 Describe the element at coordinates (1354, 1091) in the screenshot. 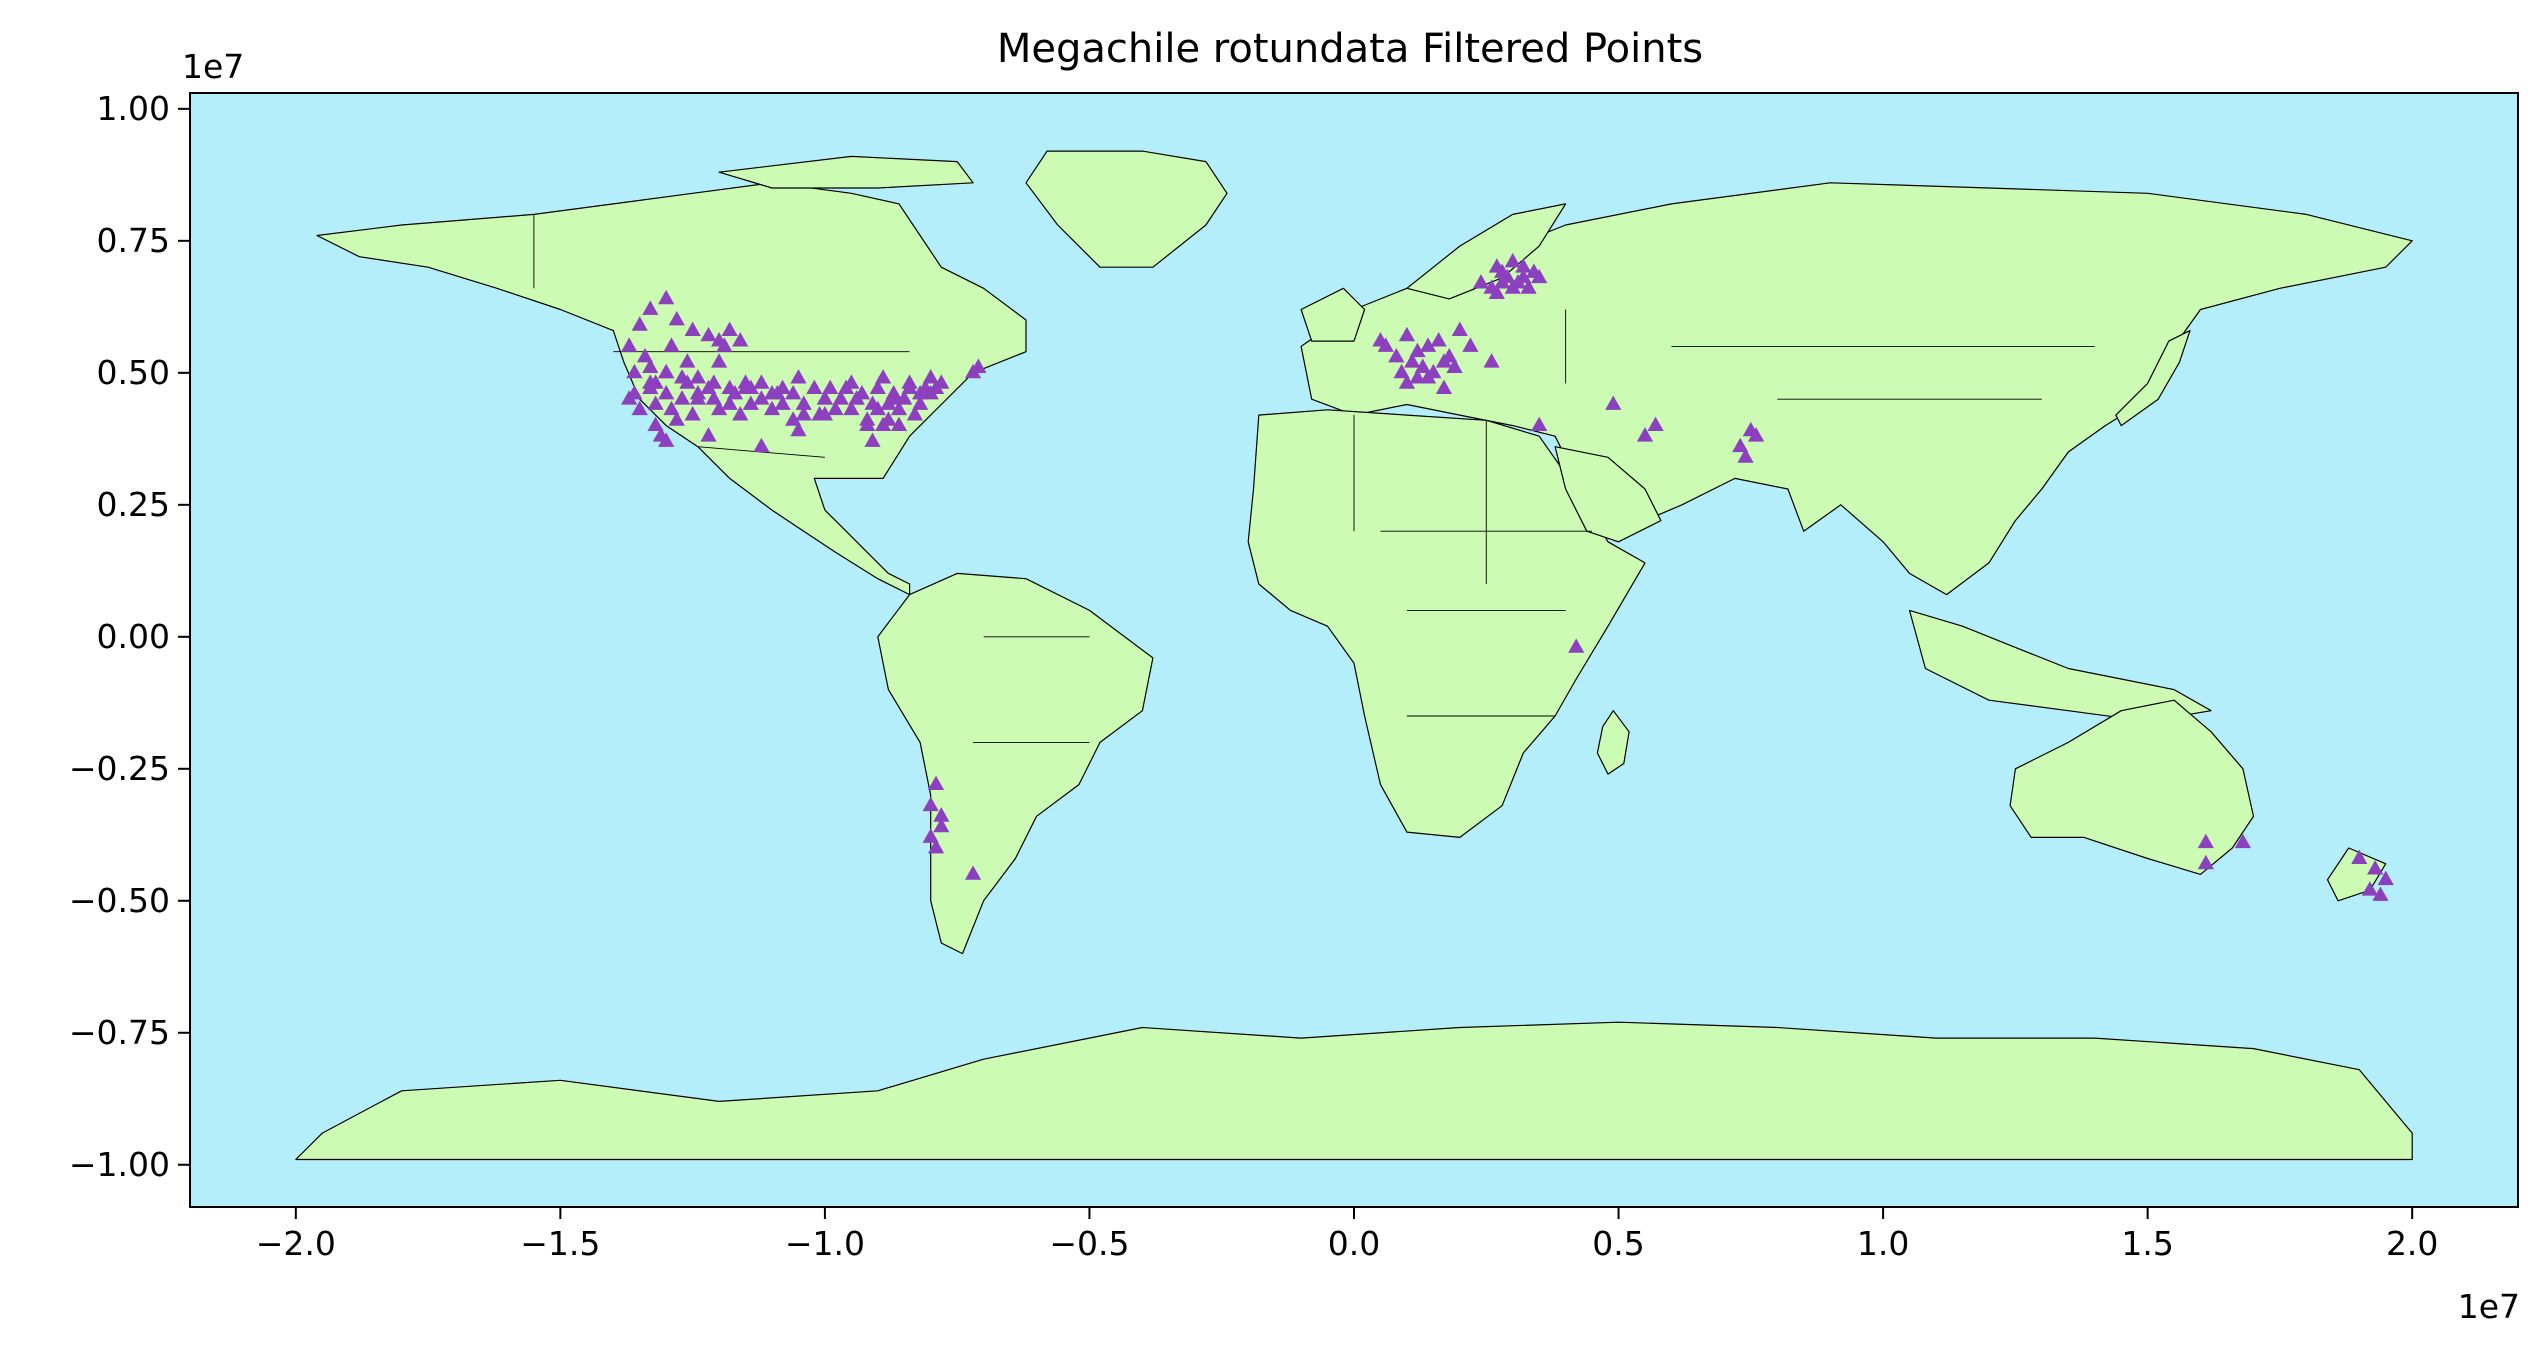

I see `land-antarctica` at that location.